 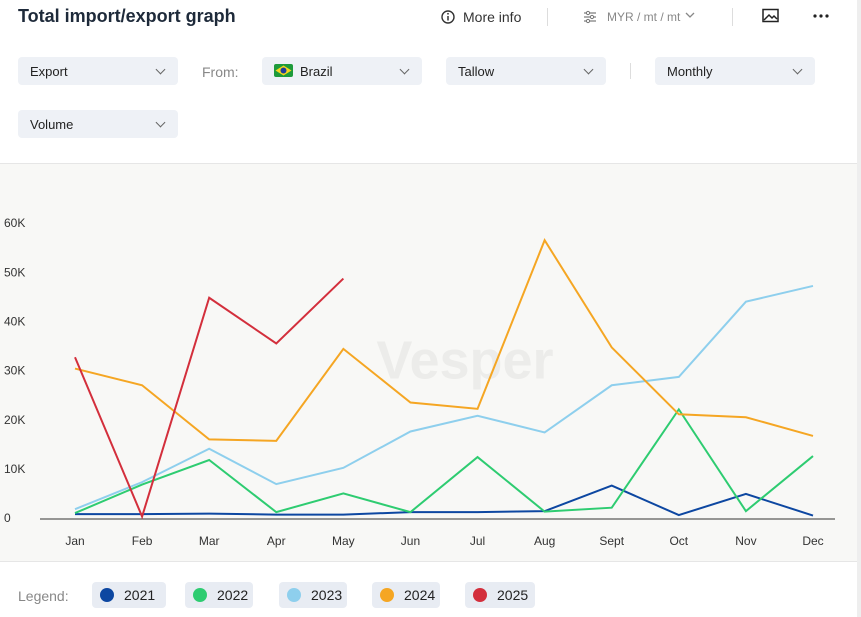 What do you see at coordinates (327, 595) in the screenshot?
I see `legend-text: 2023` at bounding box center [327, 595].